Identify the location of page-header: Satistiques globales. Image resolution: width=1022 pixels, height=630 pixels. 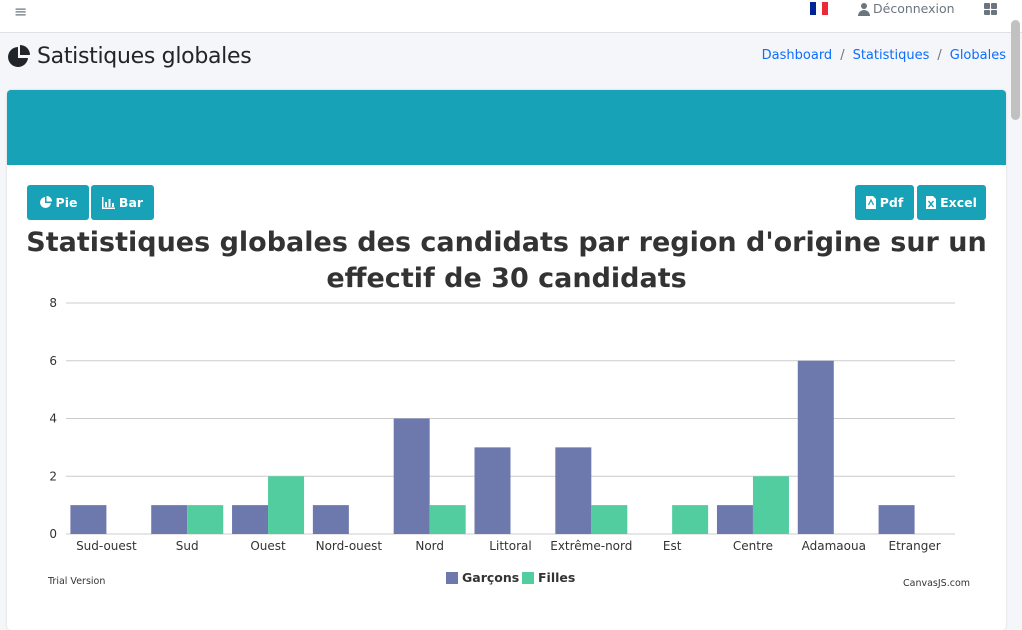
(129, 56).